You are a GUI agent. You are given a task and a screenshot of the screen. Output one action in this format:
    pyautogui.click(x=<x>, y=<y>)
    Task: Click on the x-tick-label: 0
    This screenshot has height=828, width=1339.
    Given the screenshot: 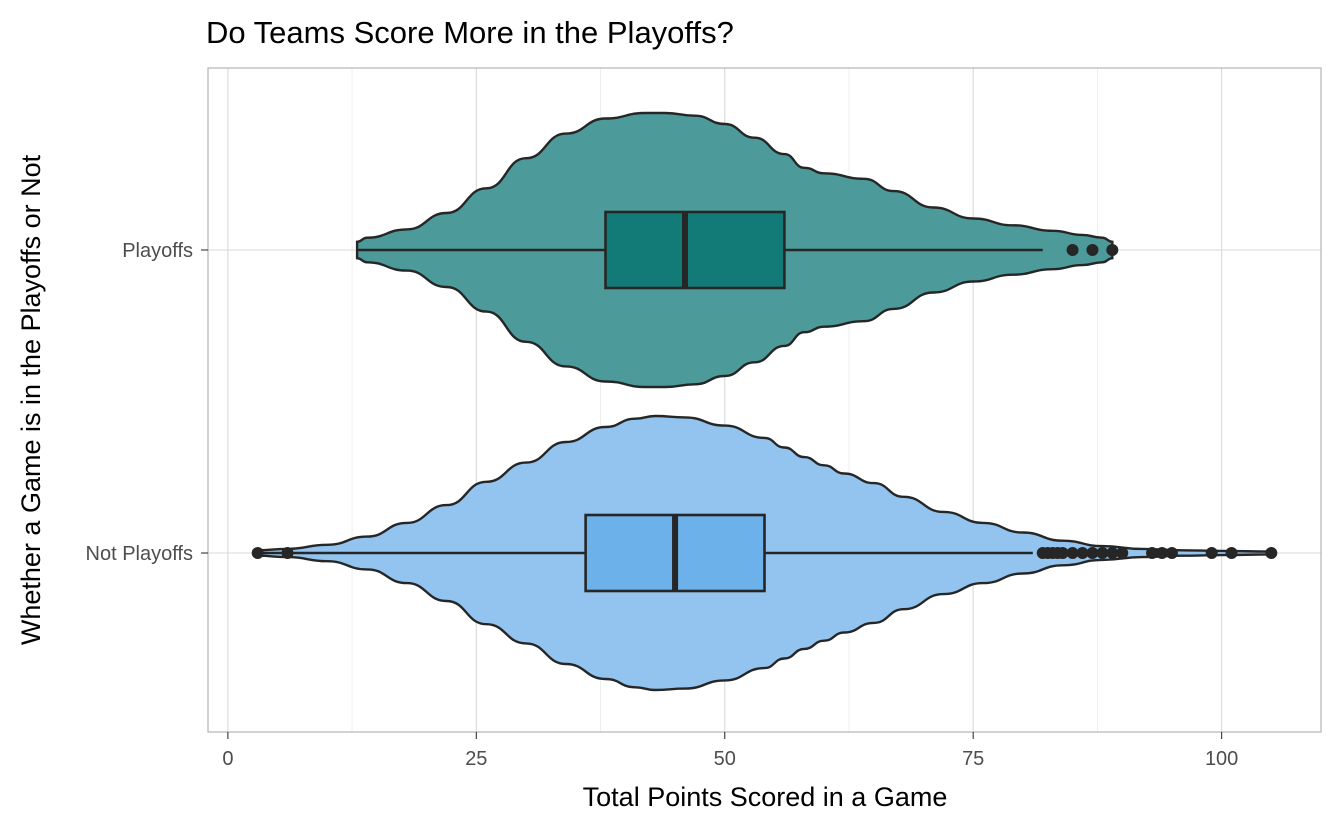 What is the action you would take?
    pyautogui.click(x=227, y=759)
    